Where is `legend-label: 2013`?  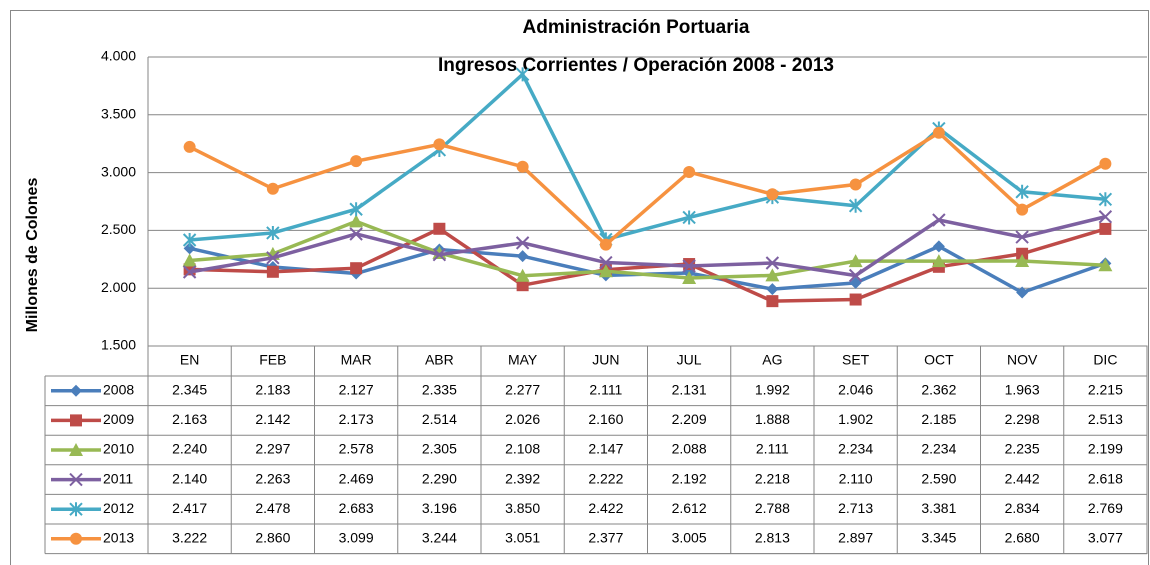 legend-label: 2013 is located at coordinates (118, 538).